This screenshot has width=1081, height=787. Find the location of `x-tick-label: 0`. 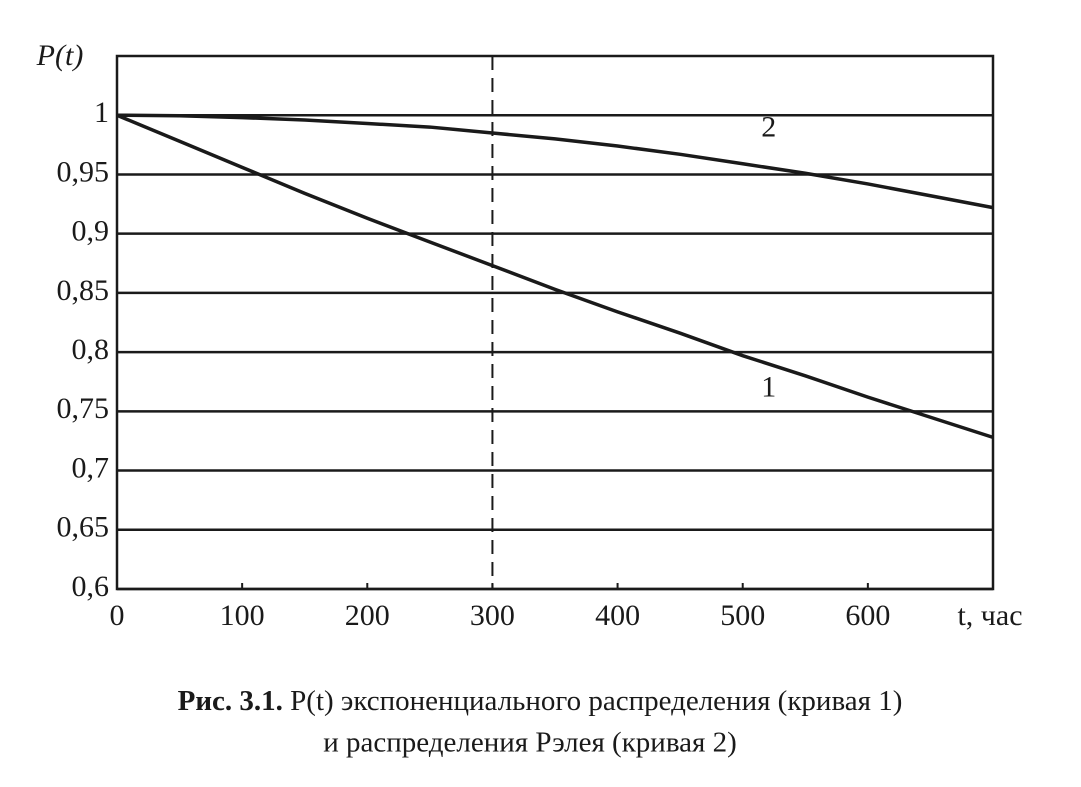

x-tick-label: 0 is located at coordinates (117, 615).